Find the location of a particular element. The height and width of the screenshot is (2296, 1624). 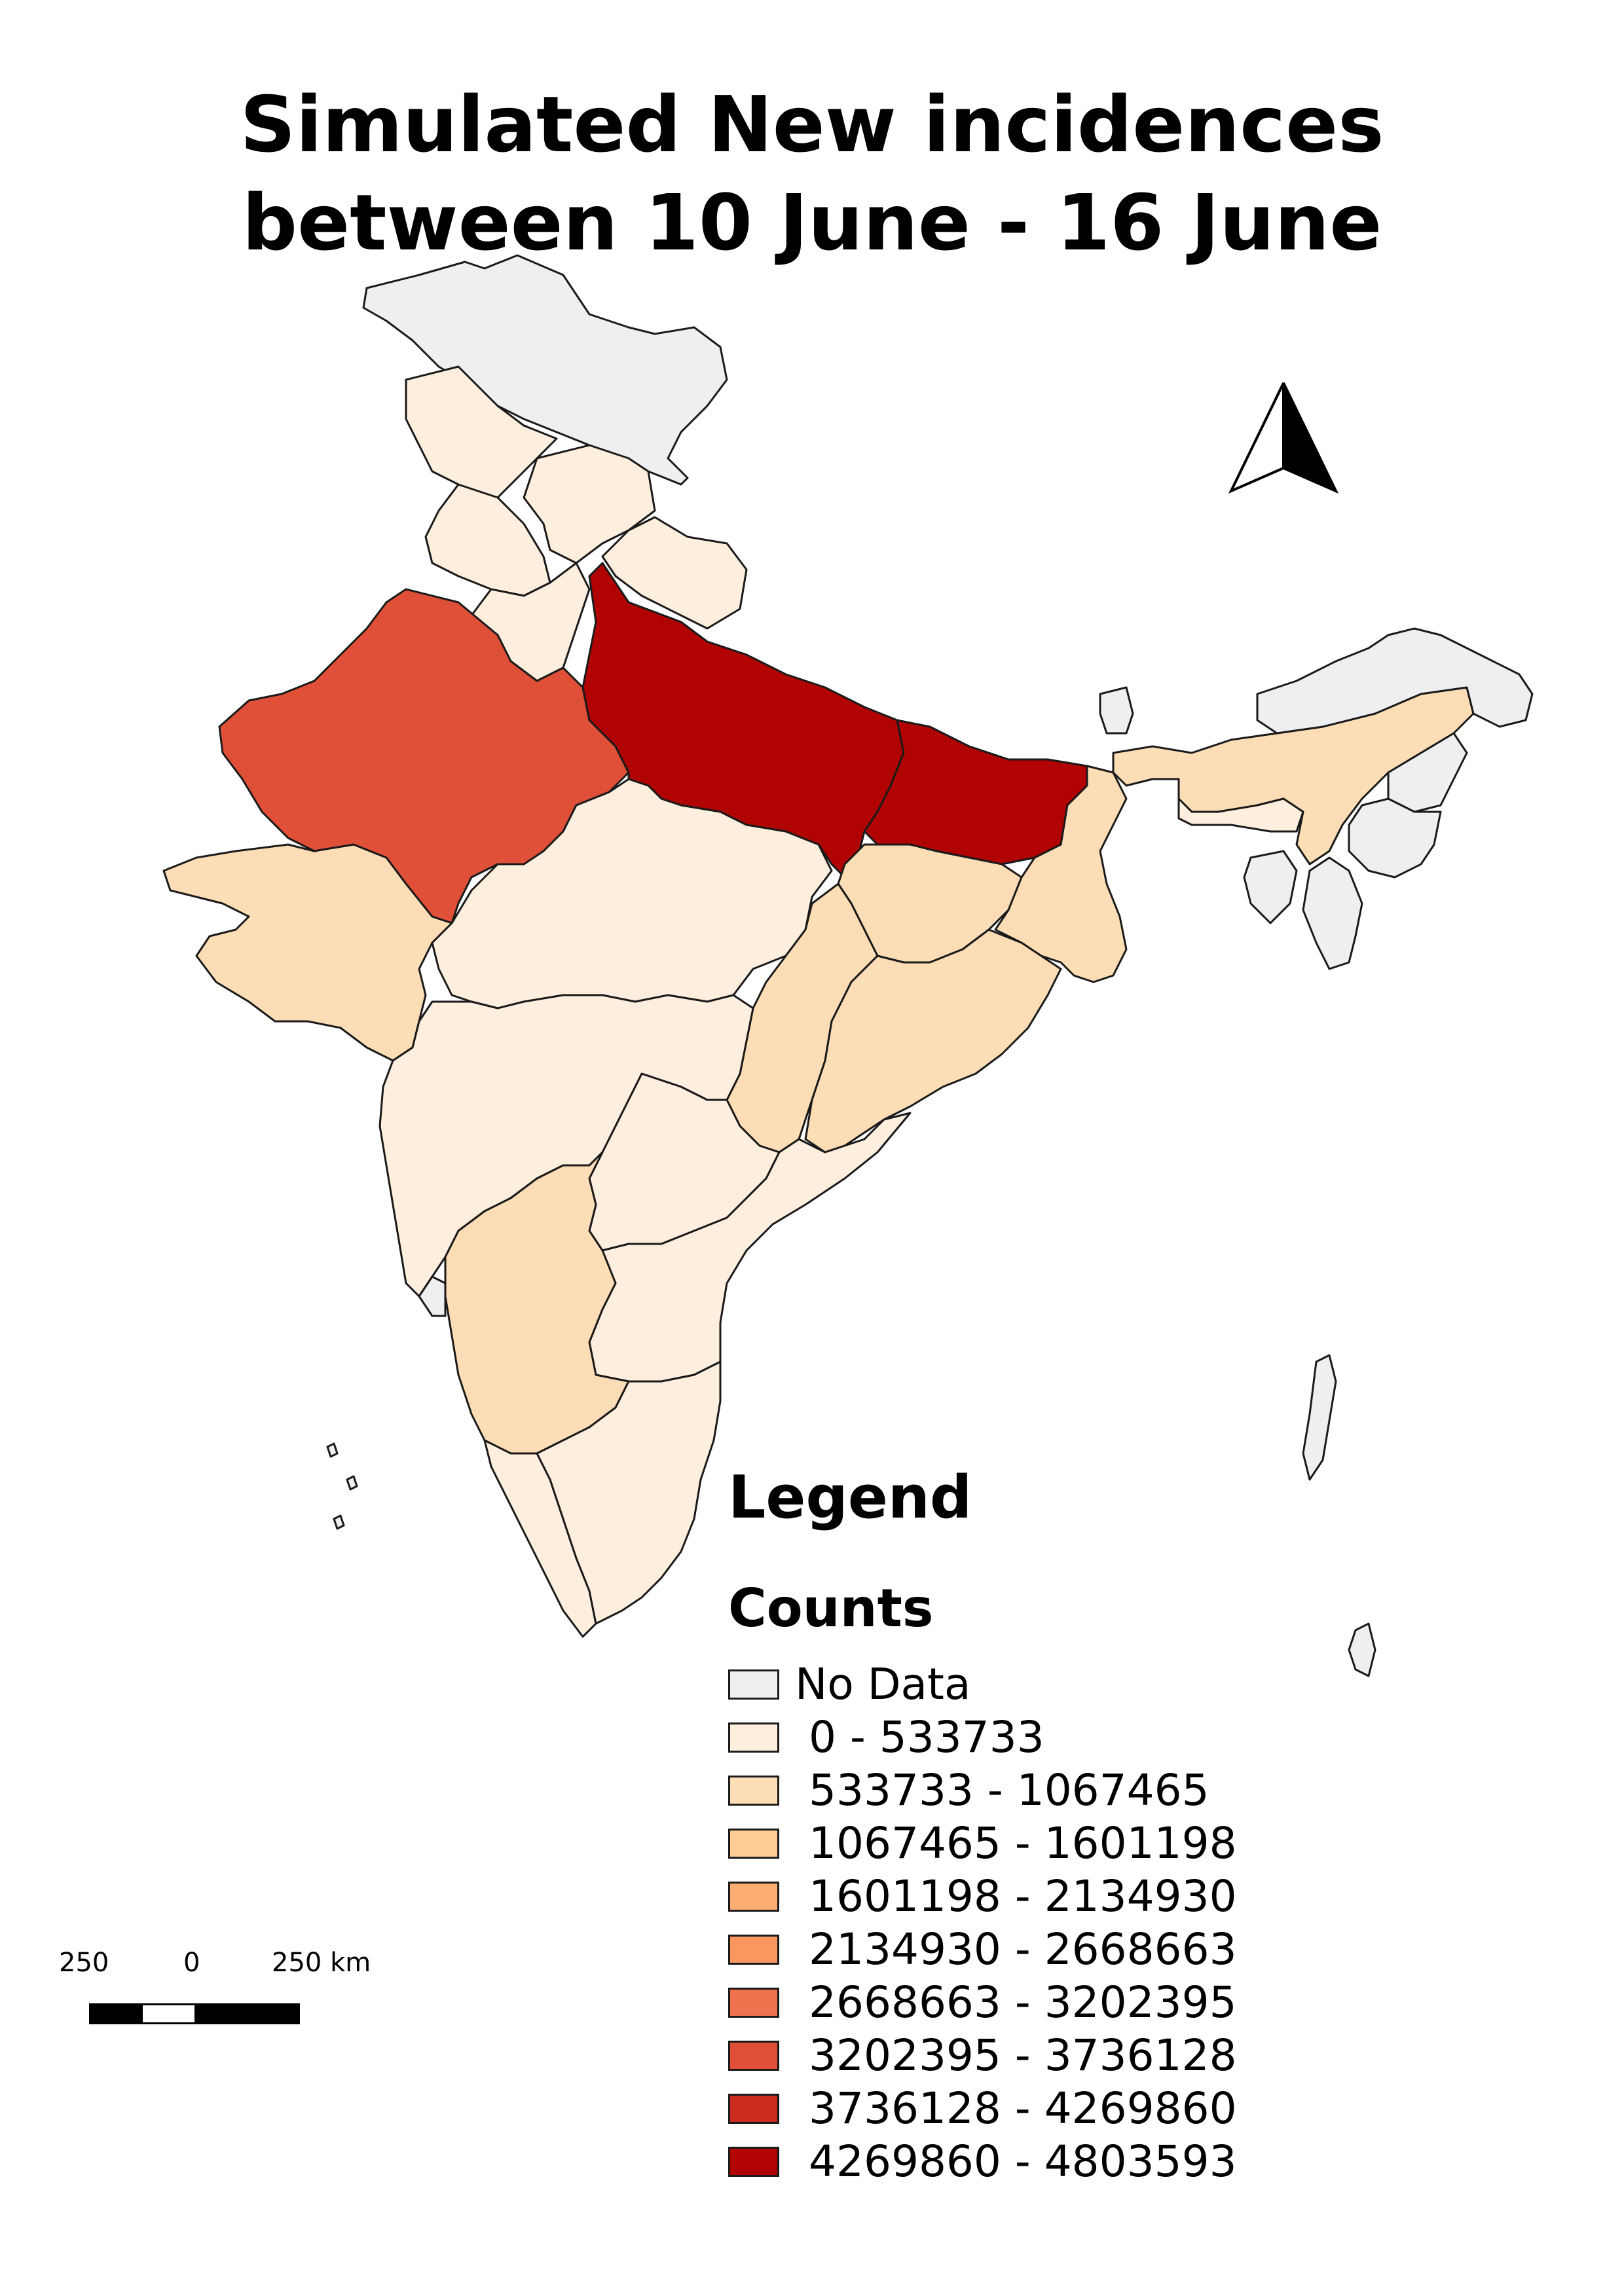

region-karnataka is located at coordinates (537, 1303).